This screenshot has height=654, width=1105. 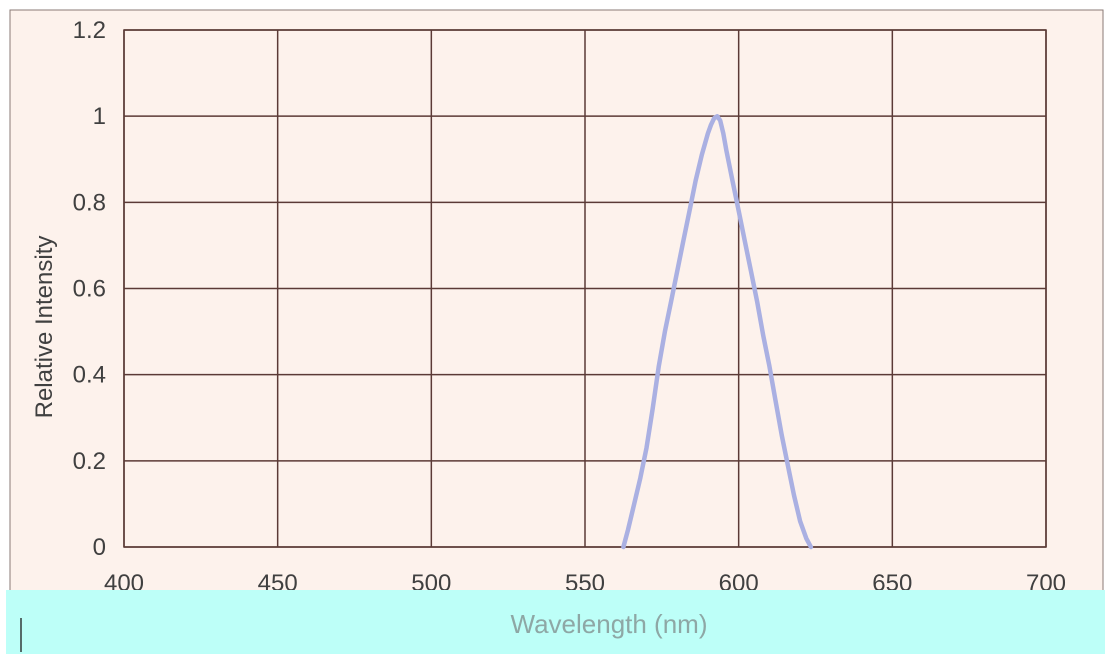 I want to click on bottom-overlay-band, so click(x=555, y=622).